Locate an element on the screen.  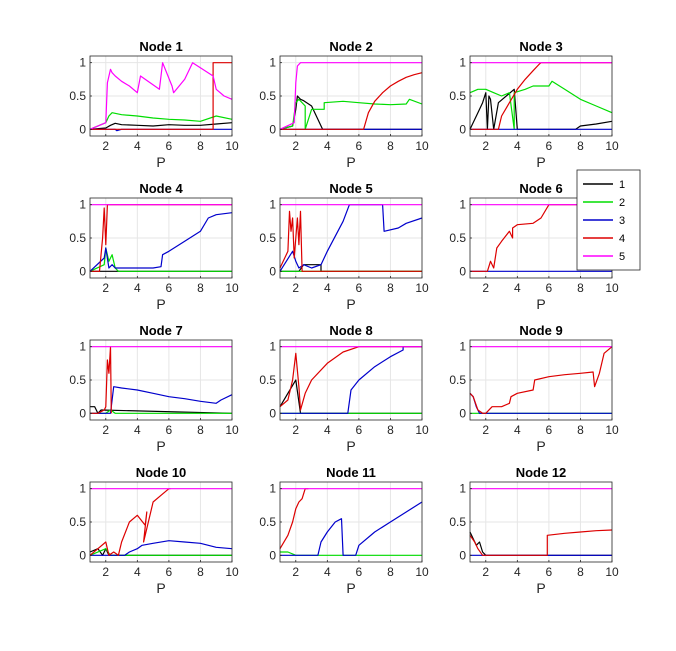
subplot-title: Node 5 is located at coordinates (350, 188).